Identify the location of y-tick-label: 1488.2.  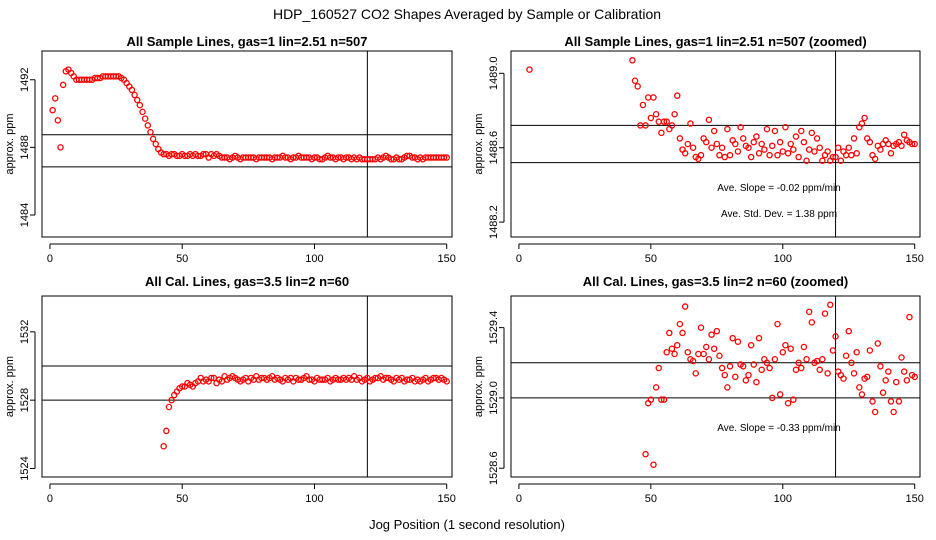
(494, 222).